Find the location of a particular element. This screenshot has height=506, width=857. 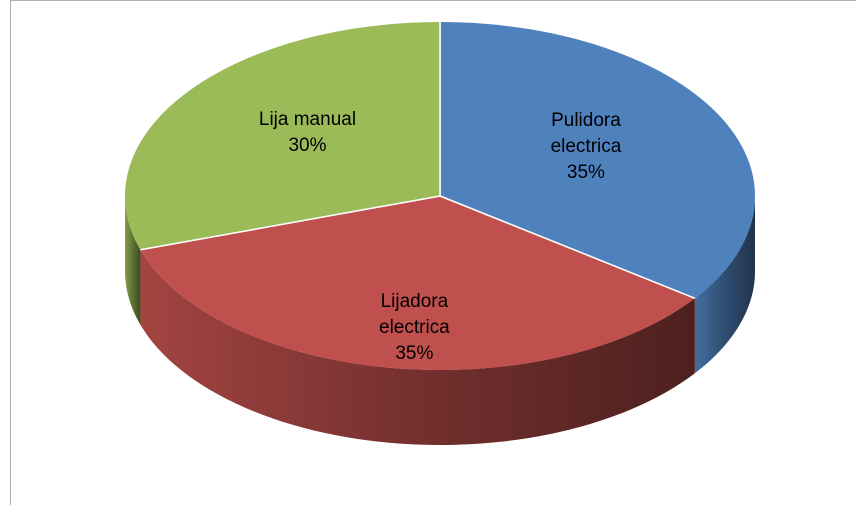

data-label: Lija manual 30% is located at coordinates (307, 133).